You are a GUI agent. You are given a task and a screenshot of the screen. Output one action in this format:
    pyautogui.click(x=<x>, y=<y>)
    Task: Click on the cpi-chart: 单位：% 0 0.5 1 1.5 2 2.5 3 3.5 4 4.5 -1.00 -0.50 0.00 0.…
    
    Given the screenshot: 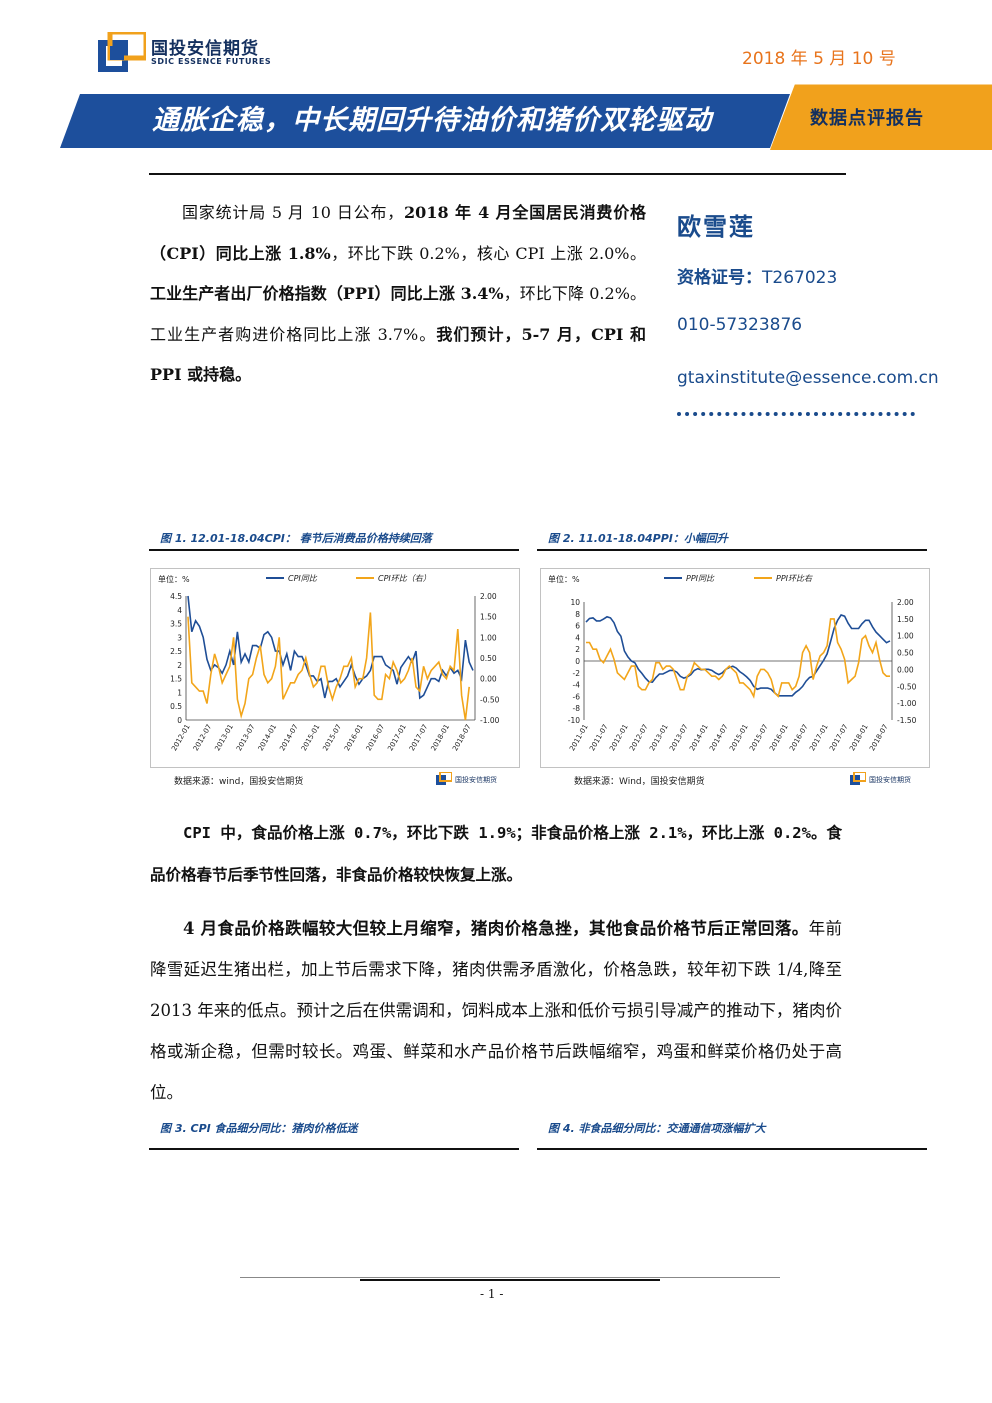 What is the action you would take?
    pyautogui.click(x=335, y=668)
    